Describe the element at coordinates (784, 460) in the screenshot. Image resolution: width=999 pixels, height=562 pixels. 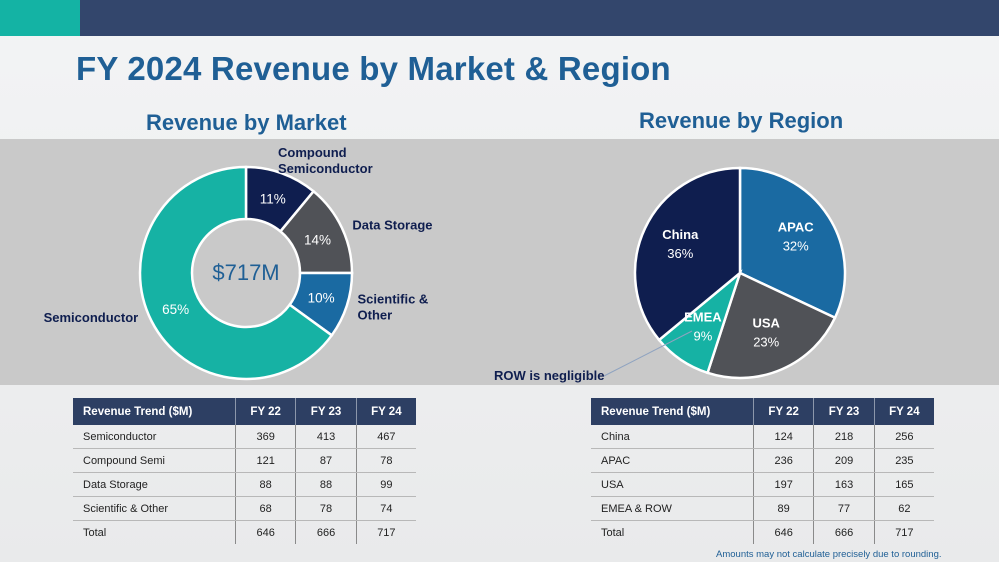
I see `table-cell: 236` at that location.